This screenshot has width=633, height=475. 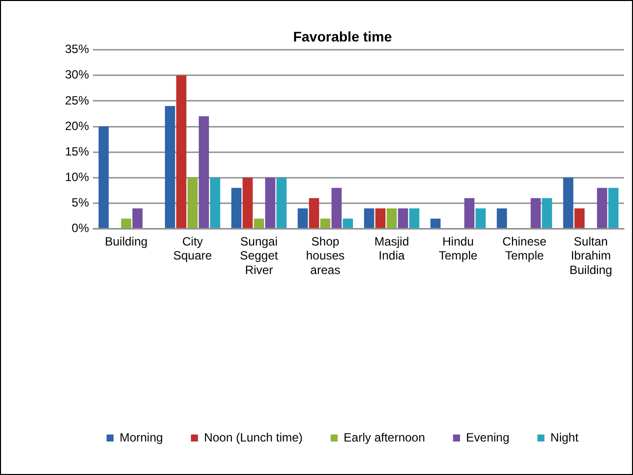 I want to click on y-tick-label: 25%, so click(x=77, y=100).